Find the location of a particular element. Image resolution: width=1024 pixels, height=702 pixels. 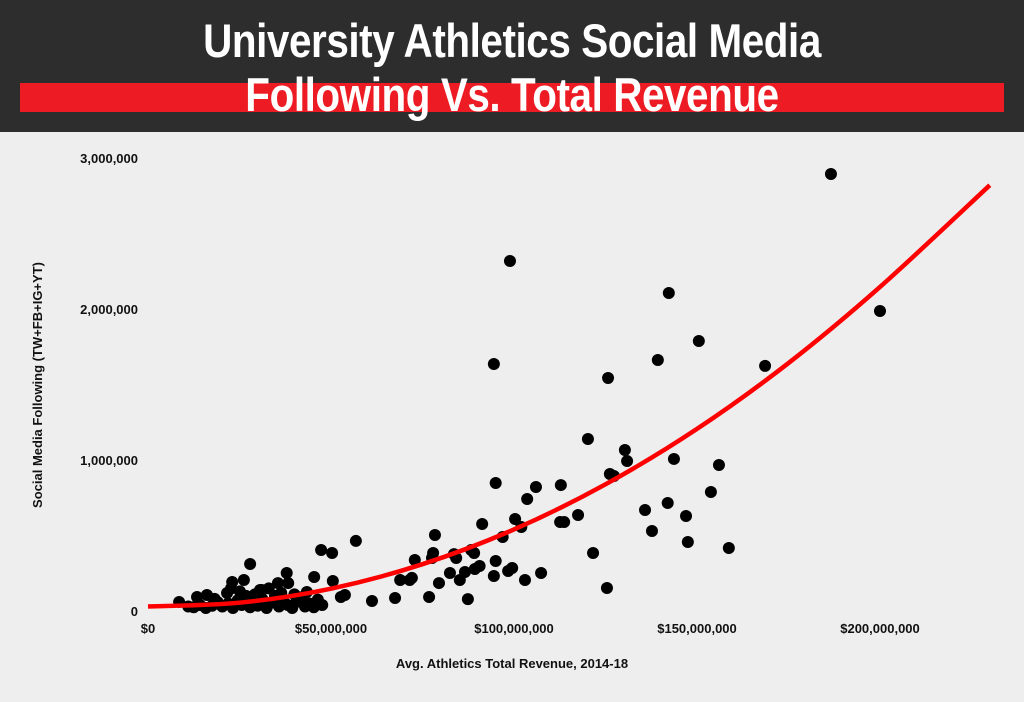

y-axis-title: Social Media Following (TW+FB+IG+YT) is located at coordinates (37, 385).